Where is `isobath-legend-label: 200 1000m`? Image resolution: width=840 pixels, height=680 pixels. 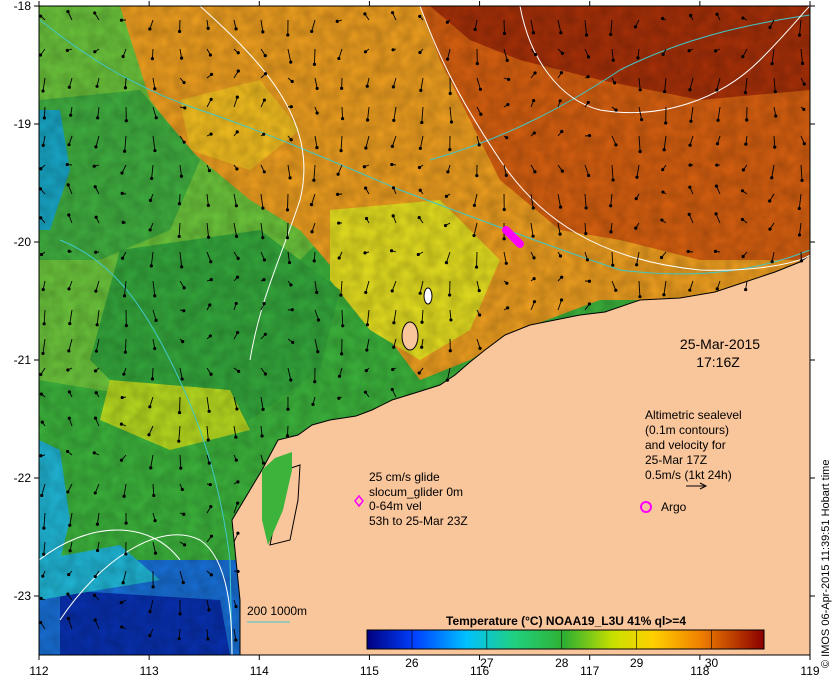
isobath-legend-label: 200 1000m is located at coordinates (277, 611).